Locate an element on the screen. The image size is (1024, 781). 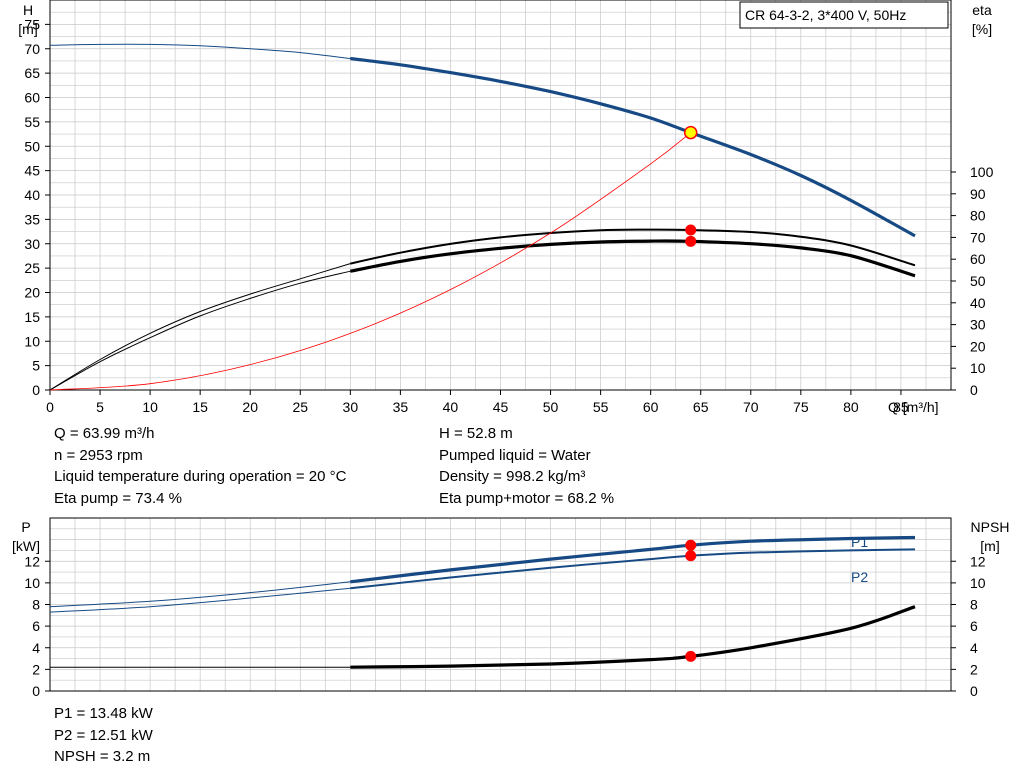
y-tick-label-right: 70 is located at coordinates (978, 237).